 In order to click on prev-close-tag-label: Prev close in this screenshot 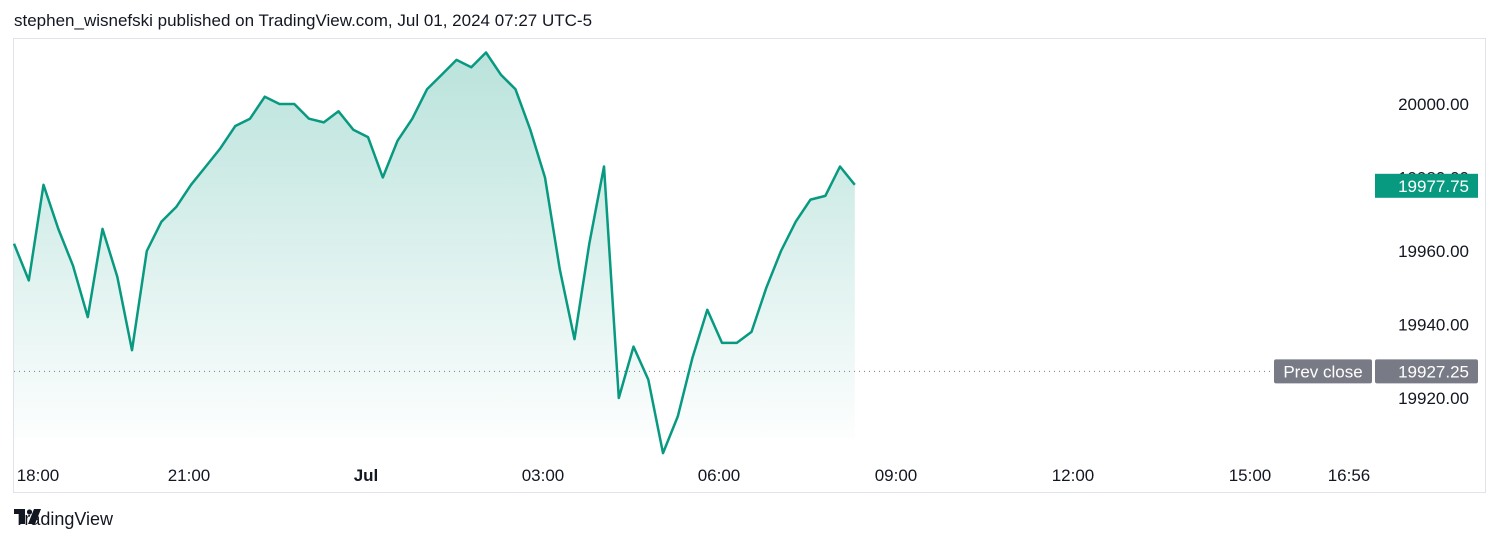, I will do `click(1322, 371)`.